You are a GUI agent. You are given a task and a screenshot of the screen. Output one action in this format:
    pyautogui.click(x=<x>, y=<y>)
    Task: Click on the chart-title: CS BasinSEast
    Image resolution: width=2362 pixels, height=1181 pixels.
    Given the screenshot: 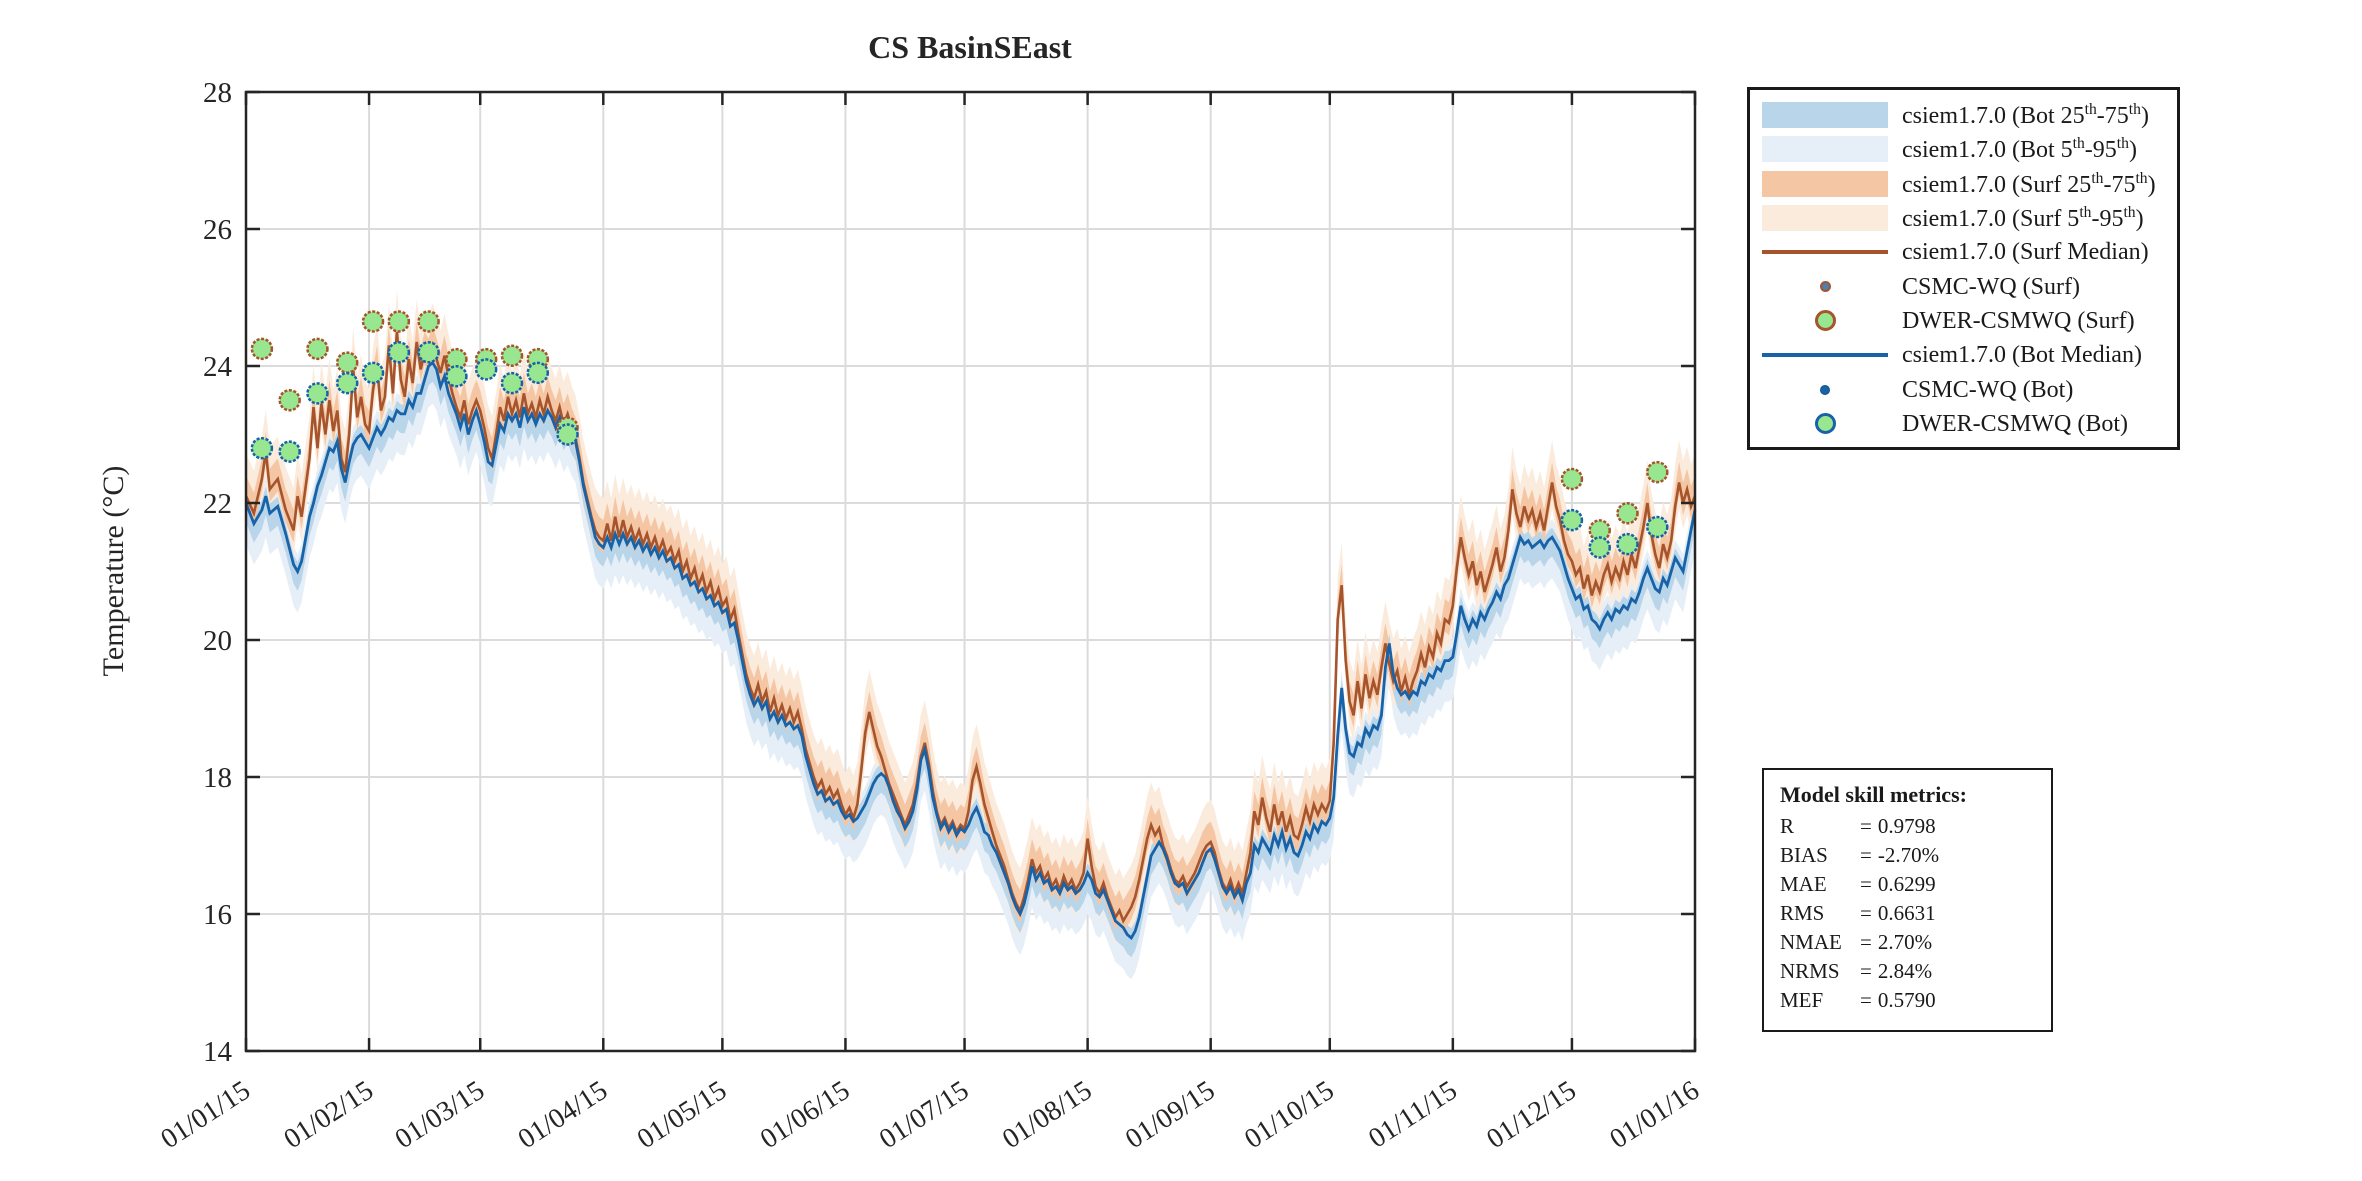 What is the action you would take?
    pyautogui.click(x=970, y=47)
    